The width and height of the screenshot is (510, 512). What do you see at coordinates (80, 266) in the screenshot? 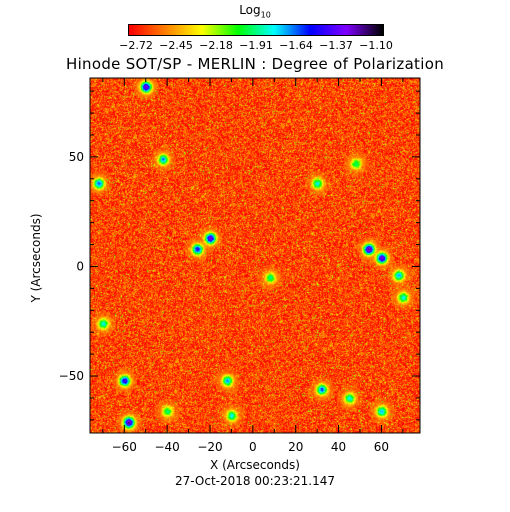
I see `y-tick-label: 0` at bounding box center [80, 266].